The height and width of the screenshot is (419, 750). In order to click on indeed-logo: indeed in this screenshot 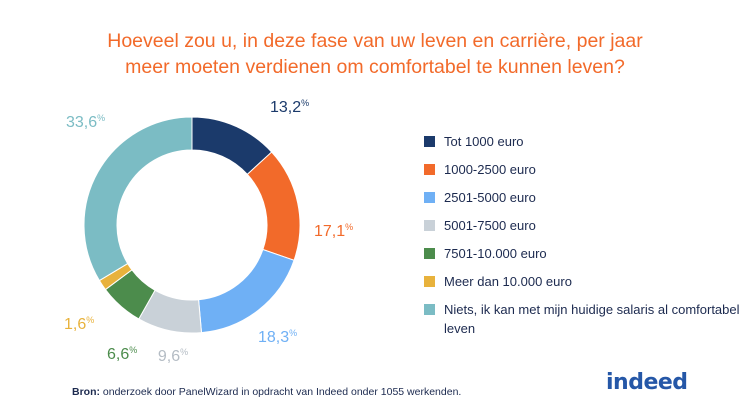, I will do `click(647, 382)`.